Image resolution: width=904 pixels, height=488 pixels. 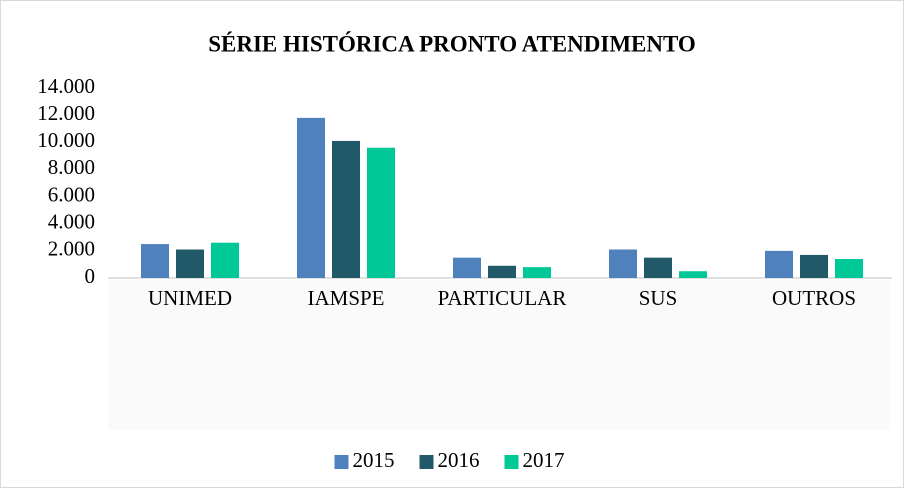 What do you see at coordinates (814, 298) in the screenshot?
I see `x-tick-label: OUTROS` at bounding box center [814, 298].